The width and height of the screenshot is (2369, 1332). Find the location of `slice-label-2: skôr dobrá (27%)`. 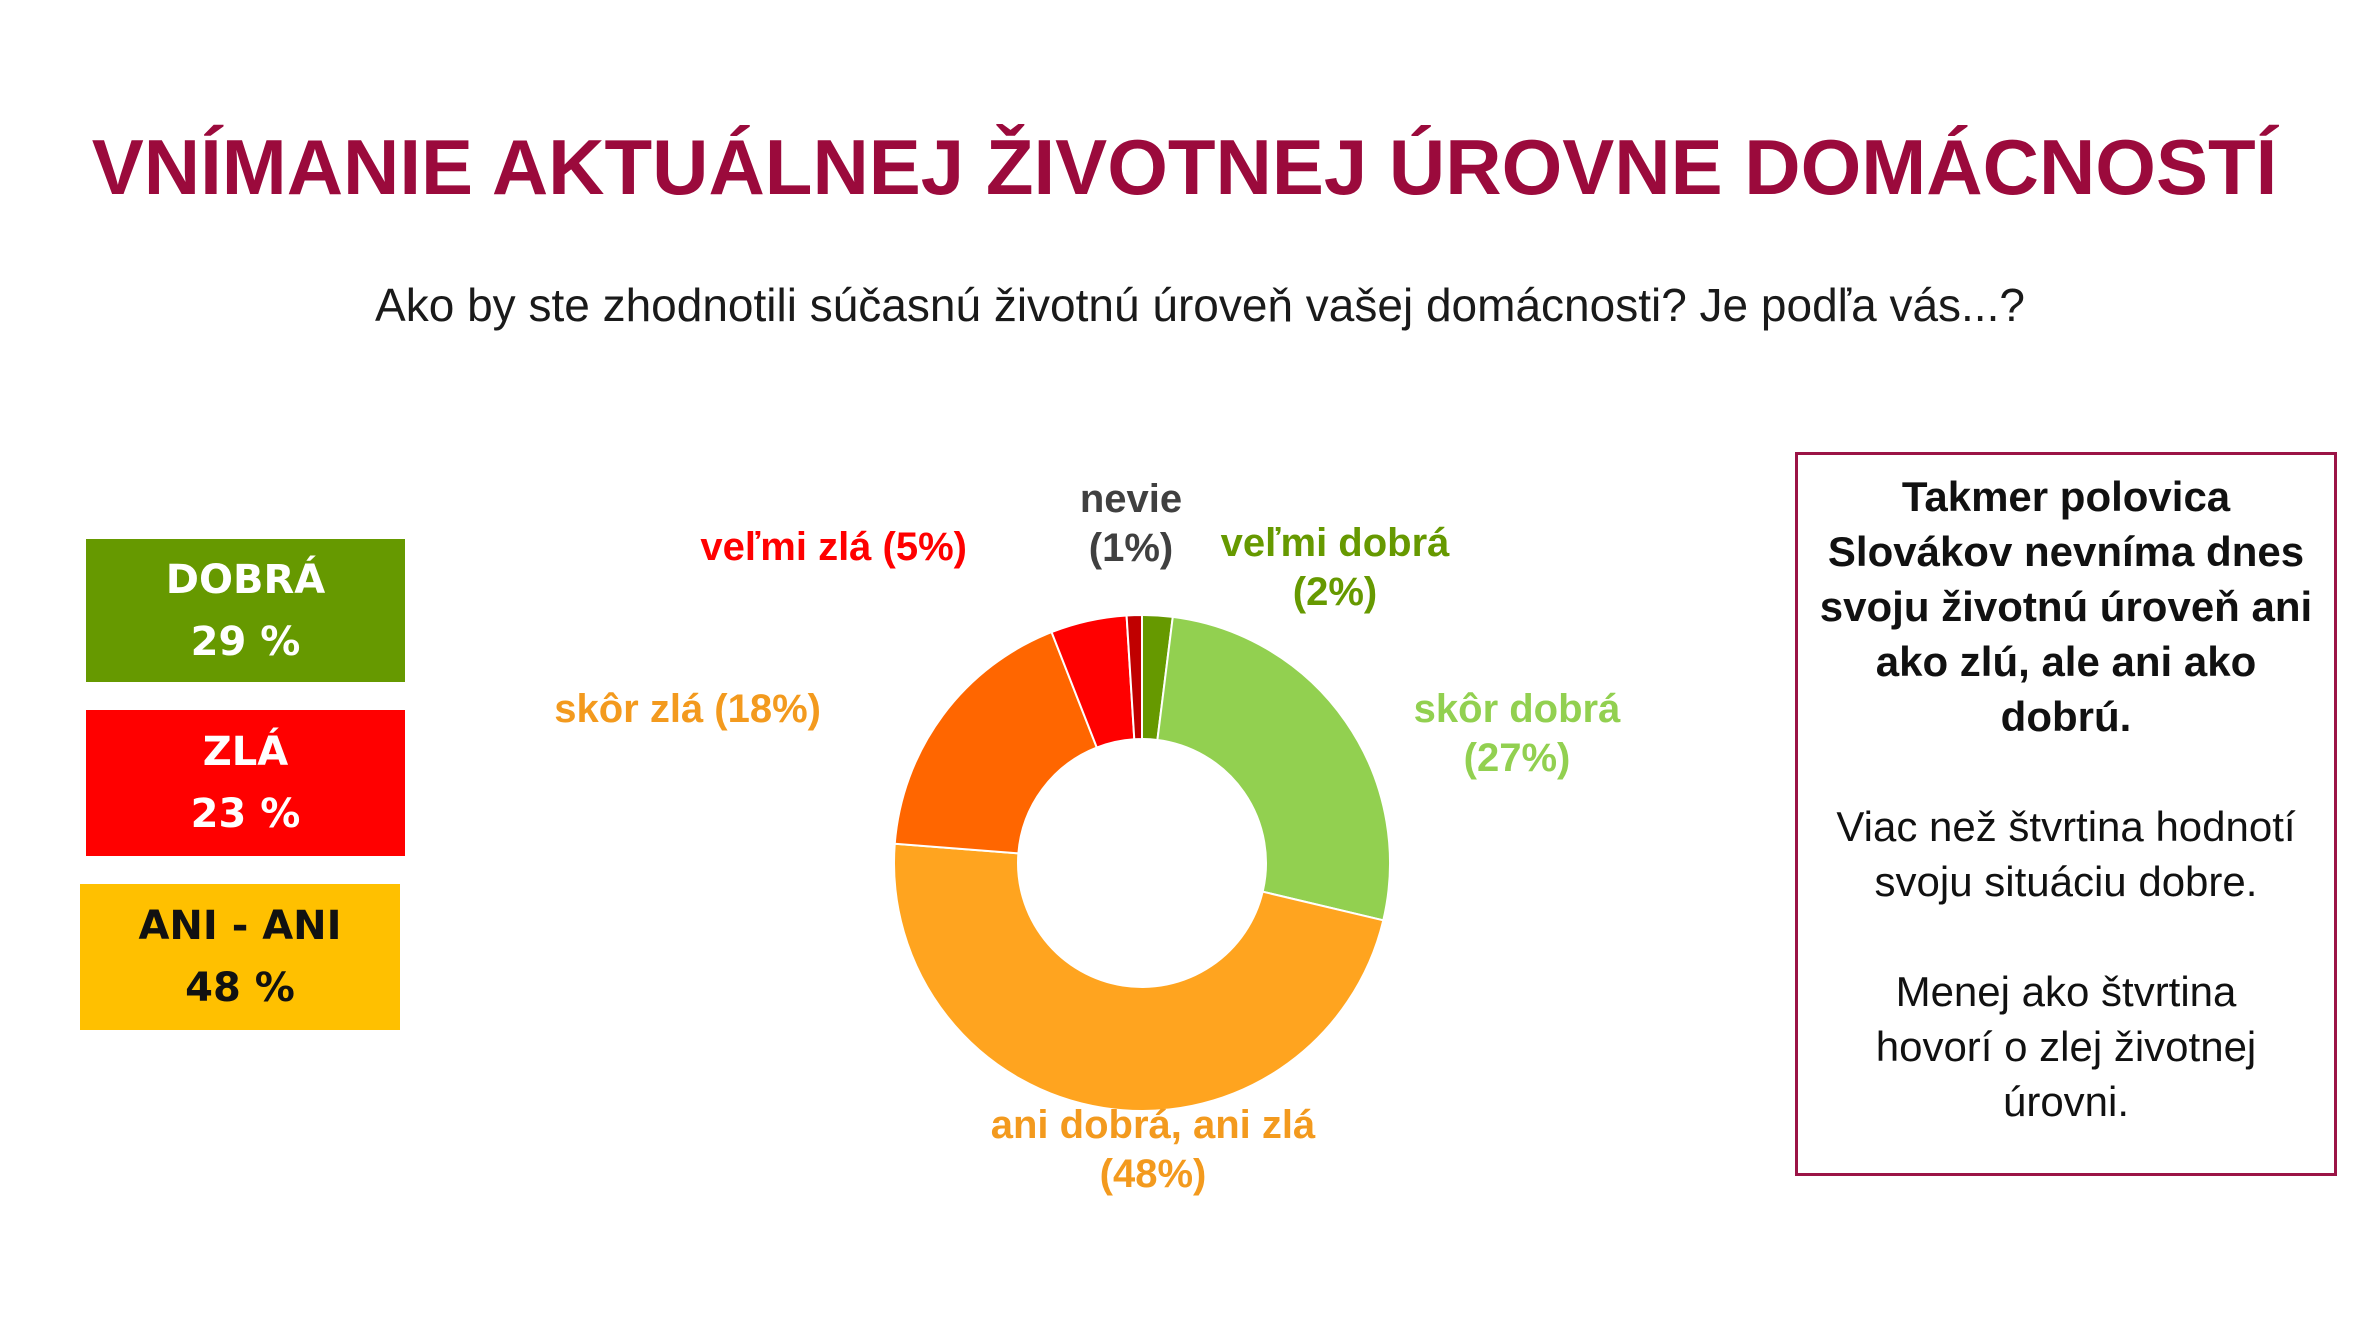

slice-label-2: skôr dobrá (27%) is located at coordinates (1517, 733).